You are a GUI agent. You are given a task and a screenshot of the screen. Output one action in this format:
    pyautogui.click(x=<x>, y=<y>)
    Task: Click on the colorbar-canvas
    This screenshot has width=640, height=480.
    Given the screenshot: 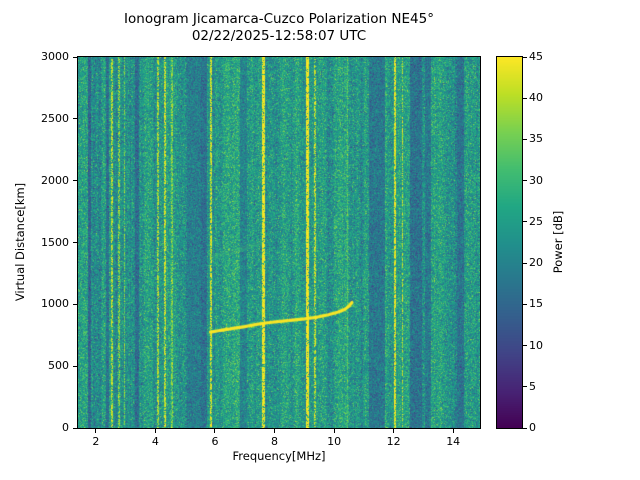 What is the action you would take?
    pyautogui.click(x=509, y=242)
    